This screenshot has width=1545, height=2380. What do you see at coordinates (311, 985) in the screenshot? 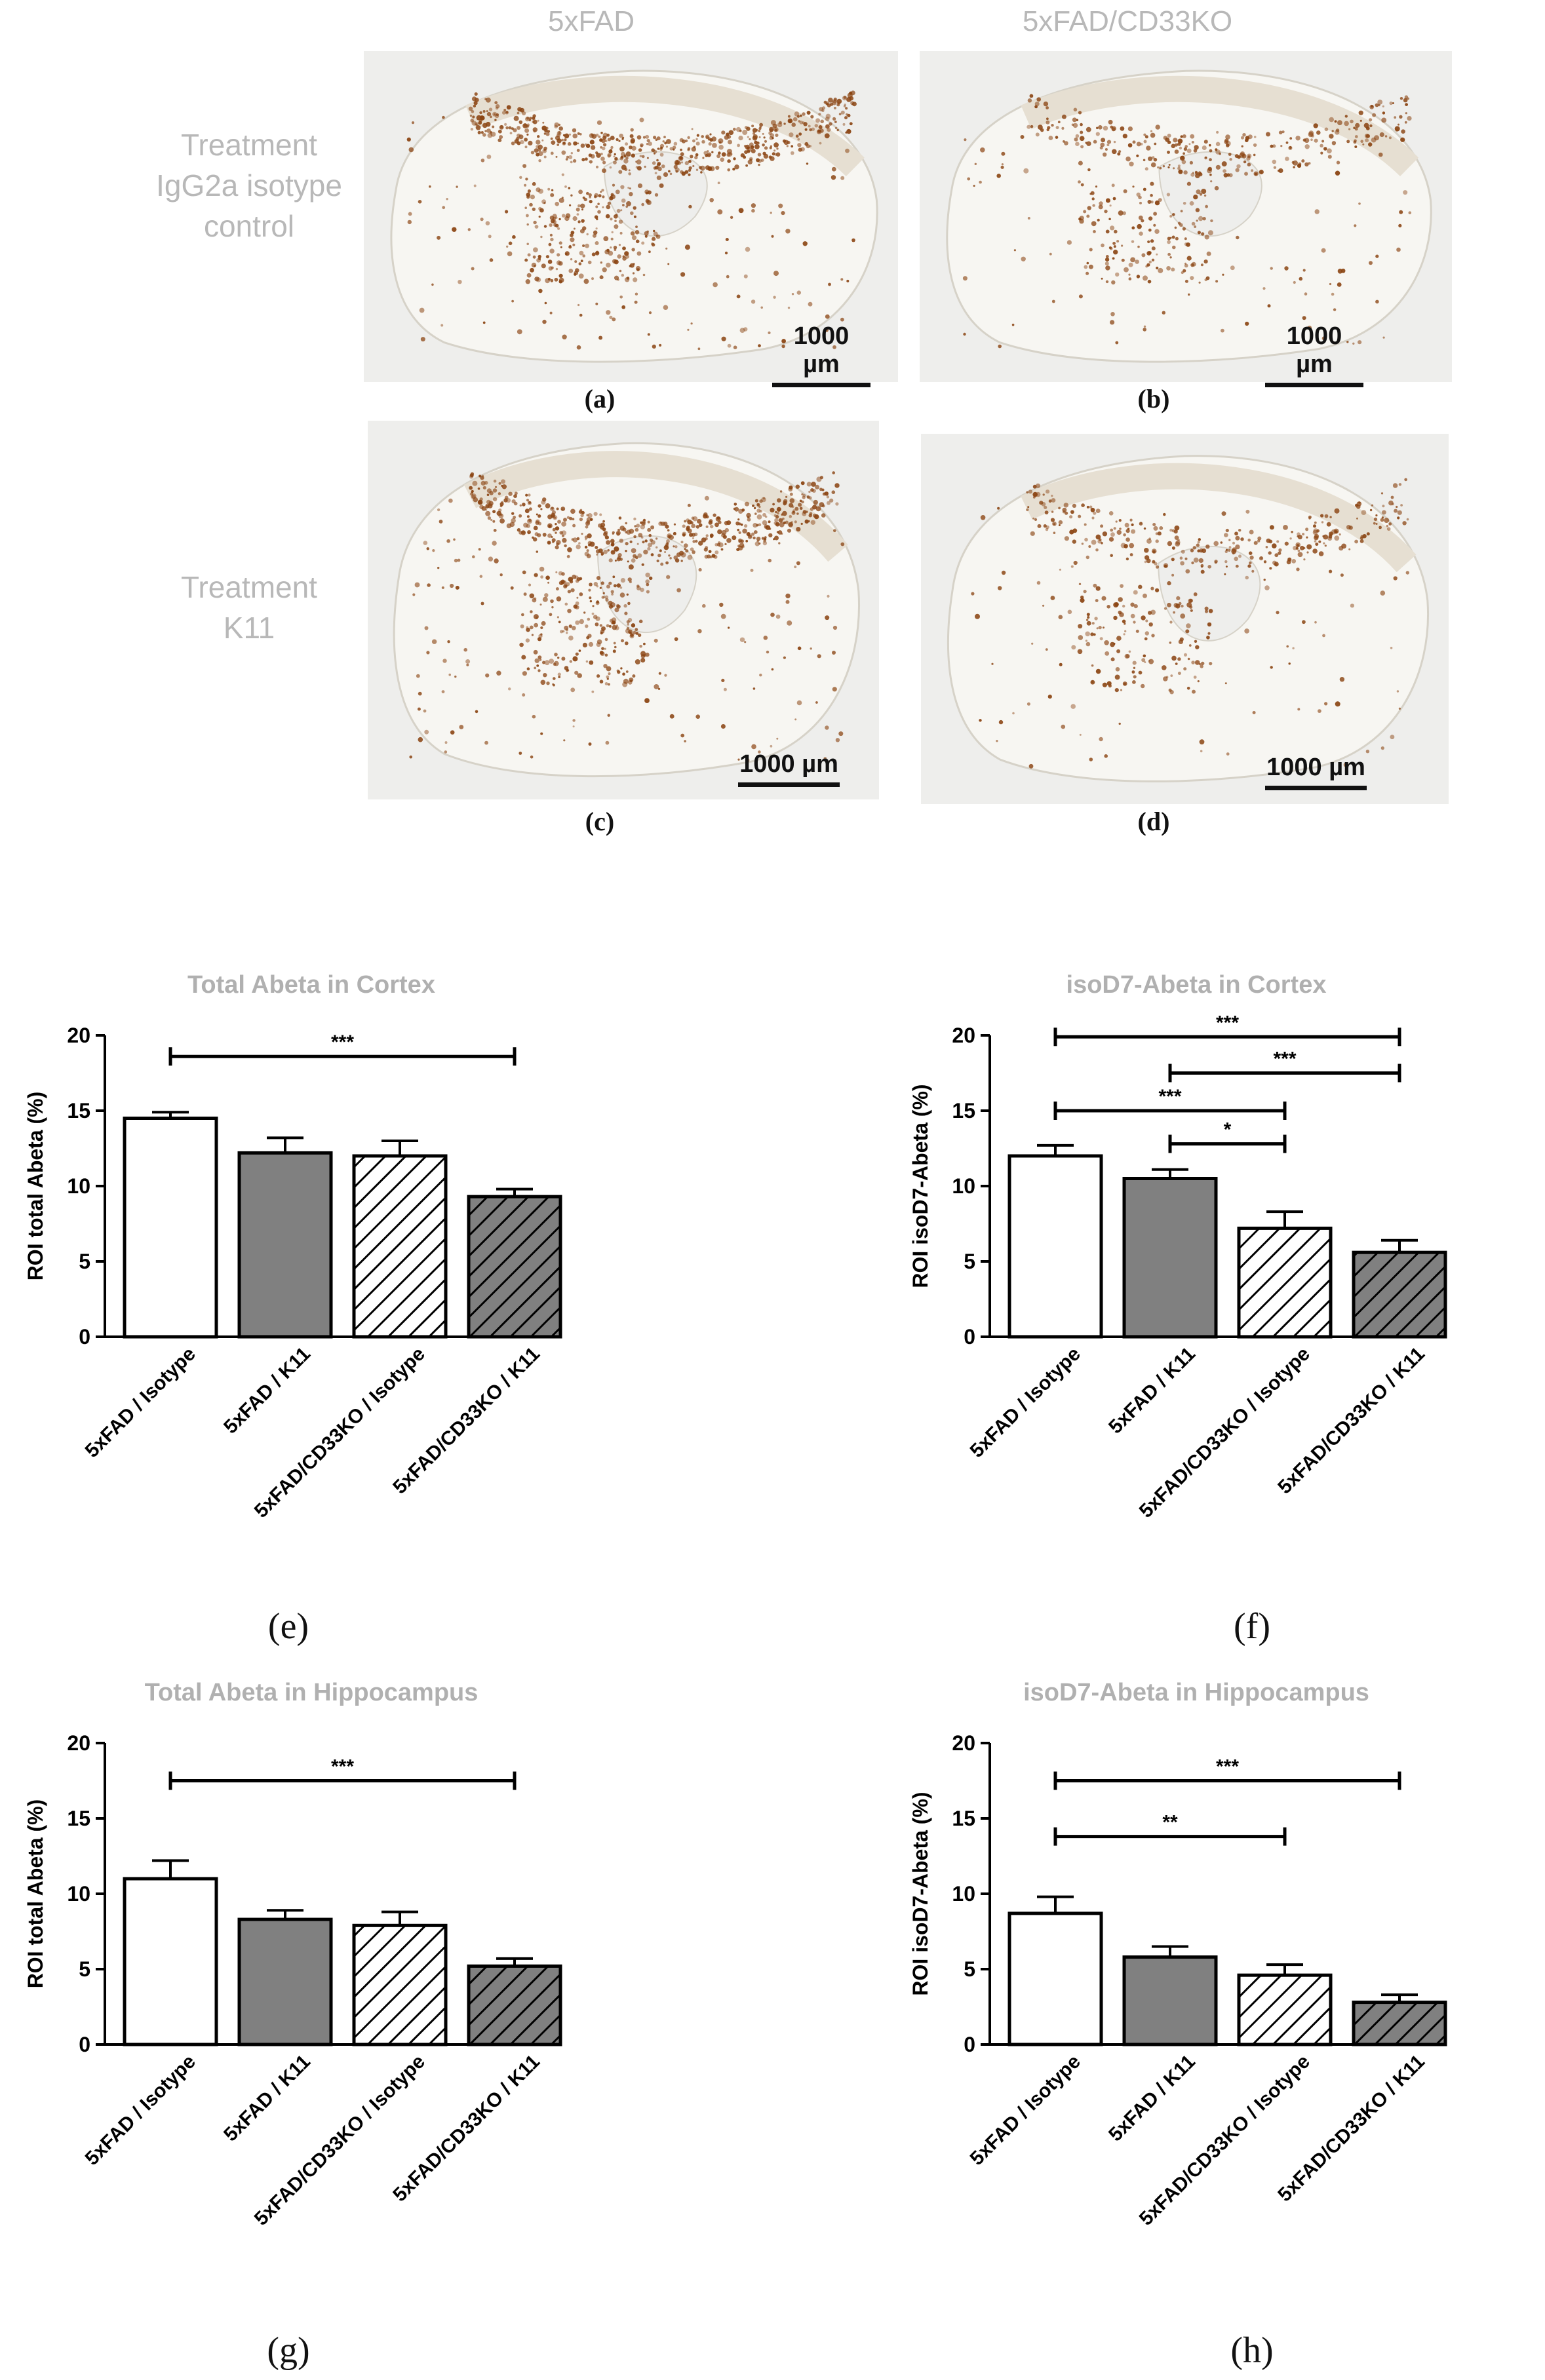
I see `chart-title: Total Abeta in Cortex` at bounding box center [311, 985].